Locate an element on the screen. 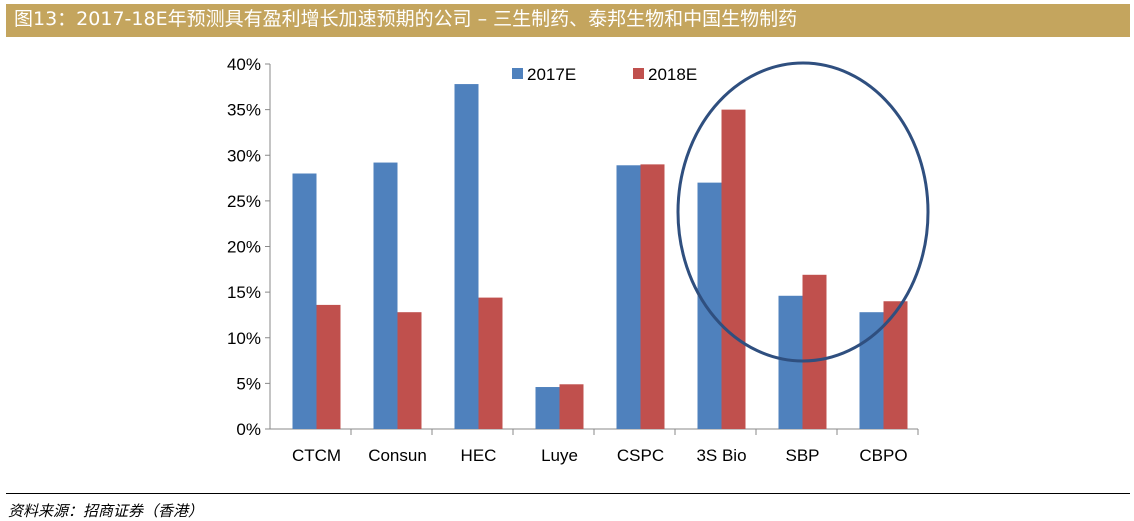 The height and width of the screenshot is (521, 1134). x-tick-label: CSPC is located at coordinates (640, 455).